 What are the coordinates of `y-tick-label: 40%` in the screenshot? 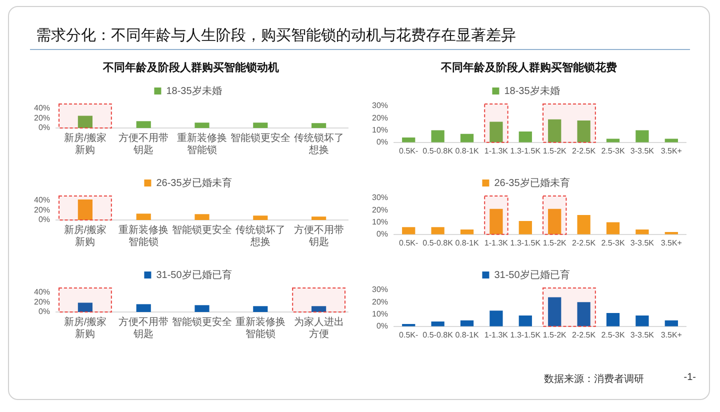 It's located at (42, 200).